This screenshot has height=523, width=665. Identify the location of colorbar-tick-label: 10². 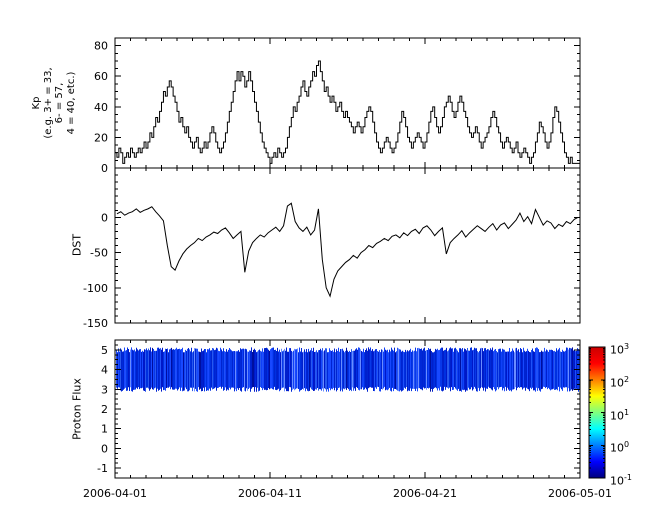
(620, 382).